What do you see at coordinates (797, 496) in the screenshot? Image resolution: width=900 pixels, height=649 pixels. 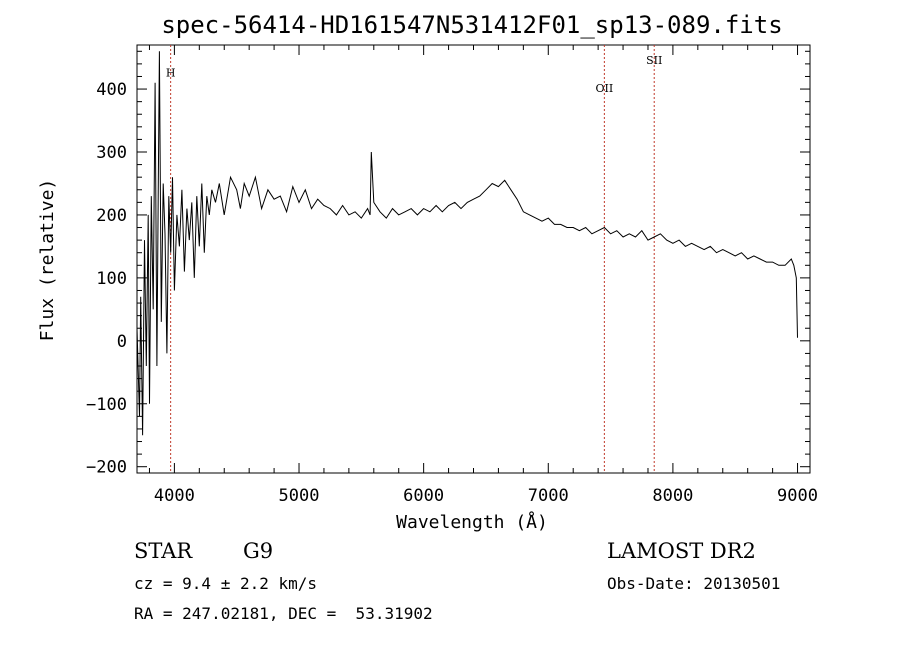 I see `x-tick-label: 9000` at bounding box center [797, 496].